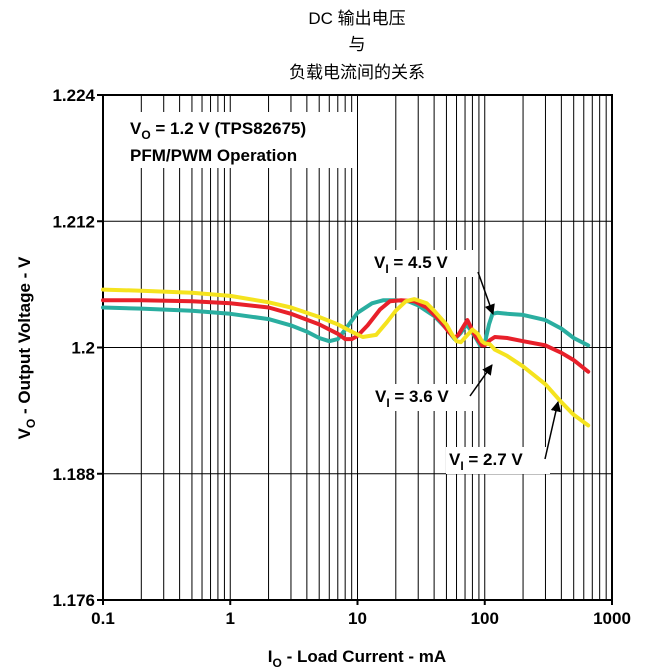  What do you see at coordinates (73, 221) in the screenshot?
I see `y-tick-label: 1.212` at bounding box center [73, 221].